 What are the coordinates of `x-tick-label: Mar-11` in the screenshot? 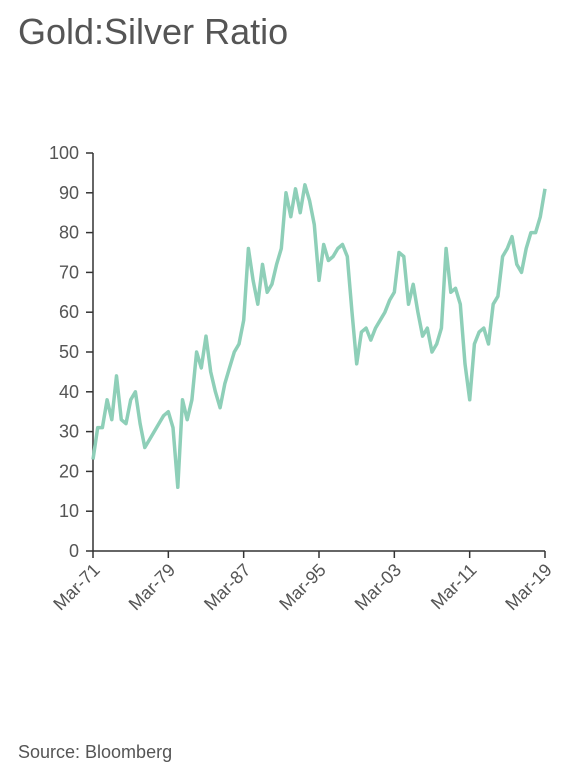 It's located at (454, 587).